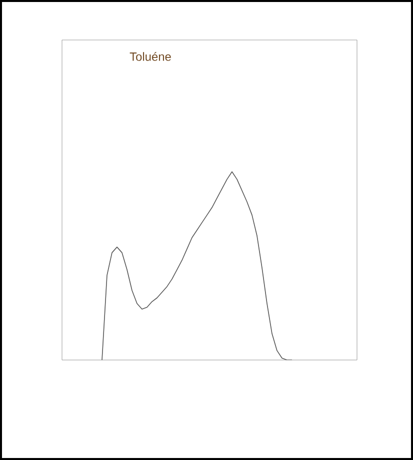  What do you see at coordinates (150, 56) in the screenshot?
I see `chart-title: Toluéne` at bounding box center [150, 56].